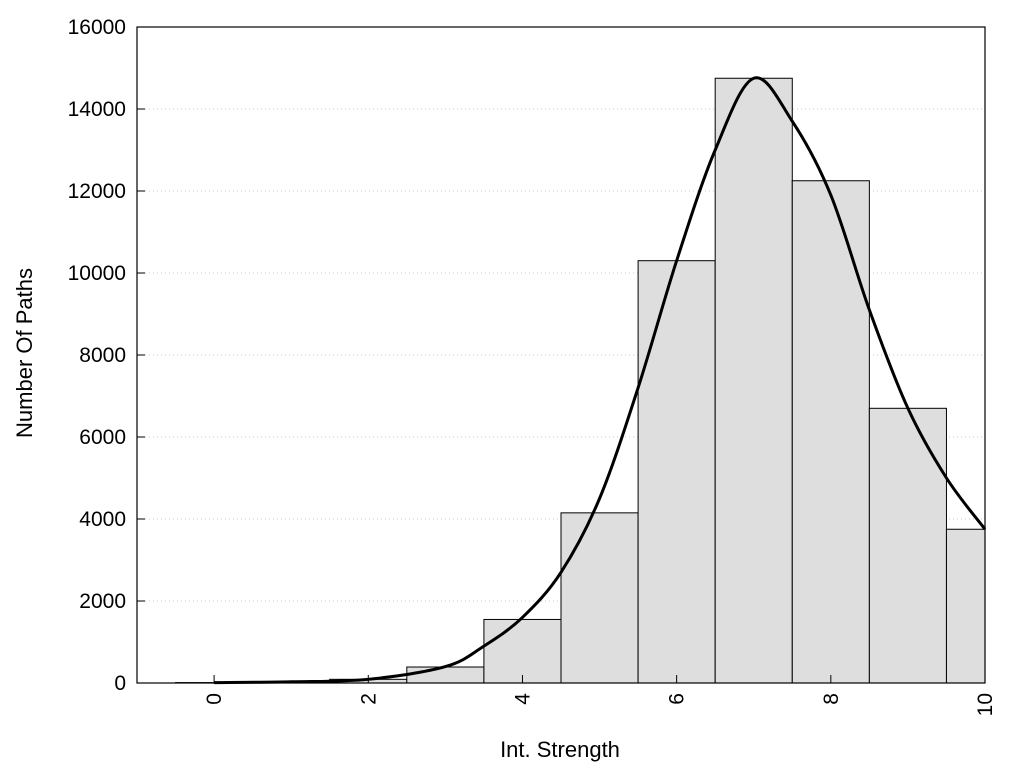 The width and height of the screenshot is (1024, 768). Describe the element at coordinates (985, 704) in the screenshot. I see `x-tick-label: 10` at that location.